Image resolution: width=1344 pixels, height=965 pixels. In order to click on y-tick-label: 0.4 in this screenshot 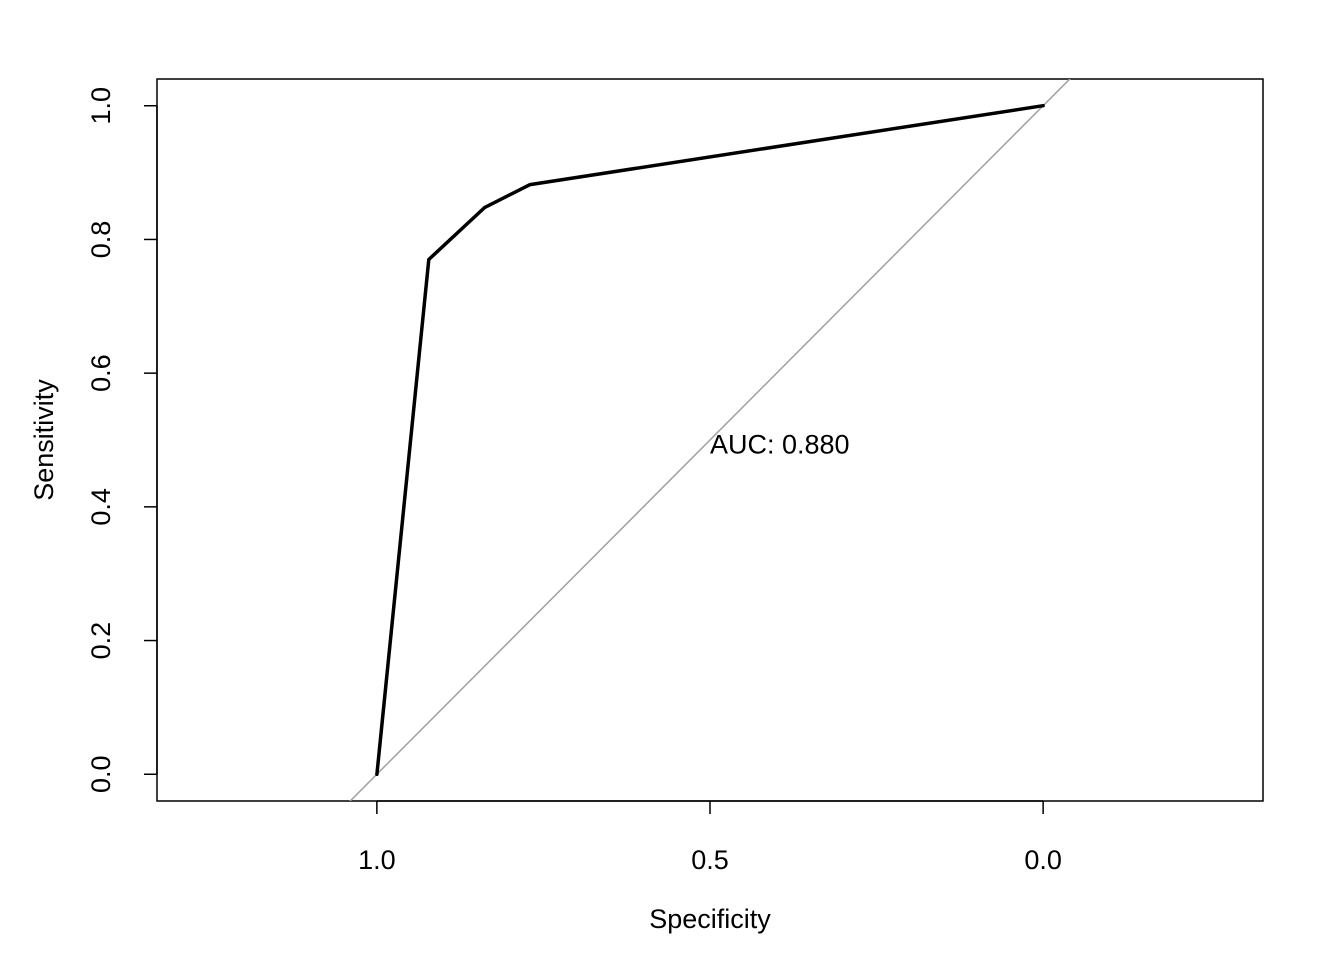, I will do `click(101, 507)`.